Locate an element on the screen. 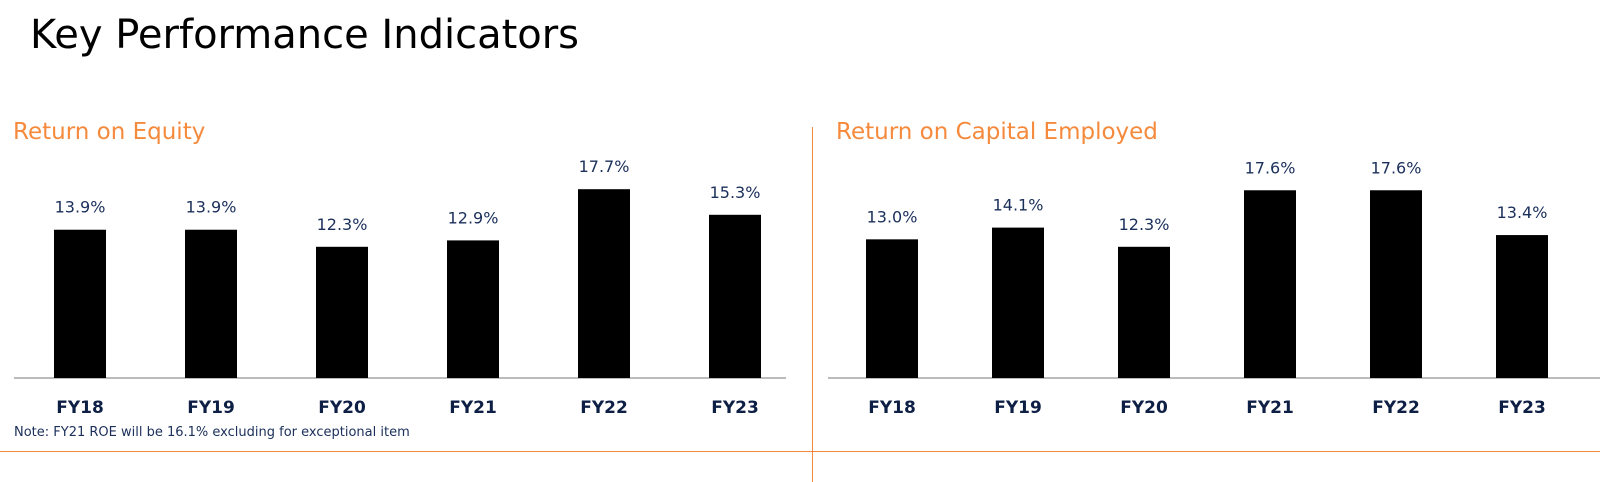 Image resolution: width=1600 pixels, height=482 pixels. chart-divider-horizontal is located at coordinates (800, 451).